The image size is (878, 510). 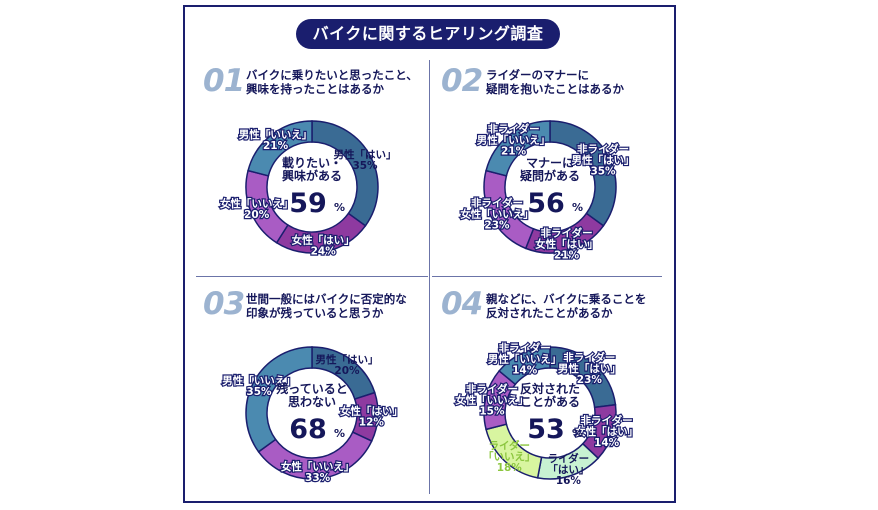 I want to click on slice-label: 男性「はい」 35%, so click(x=365, y=160).